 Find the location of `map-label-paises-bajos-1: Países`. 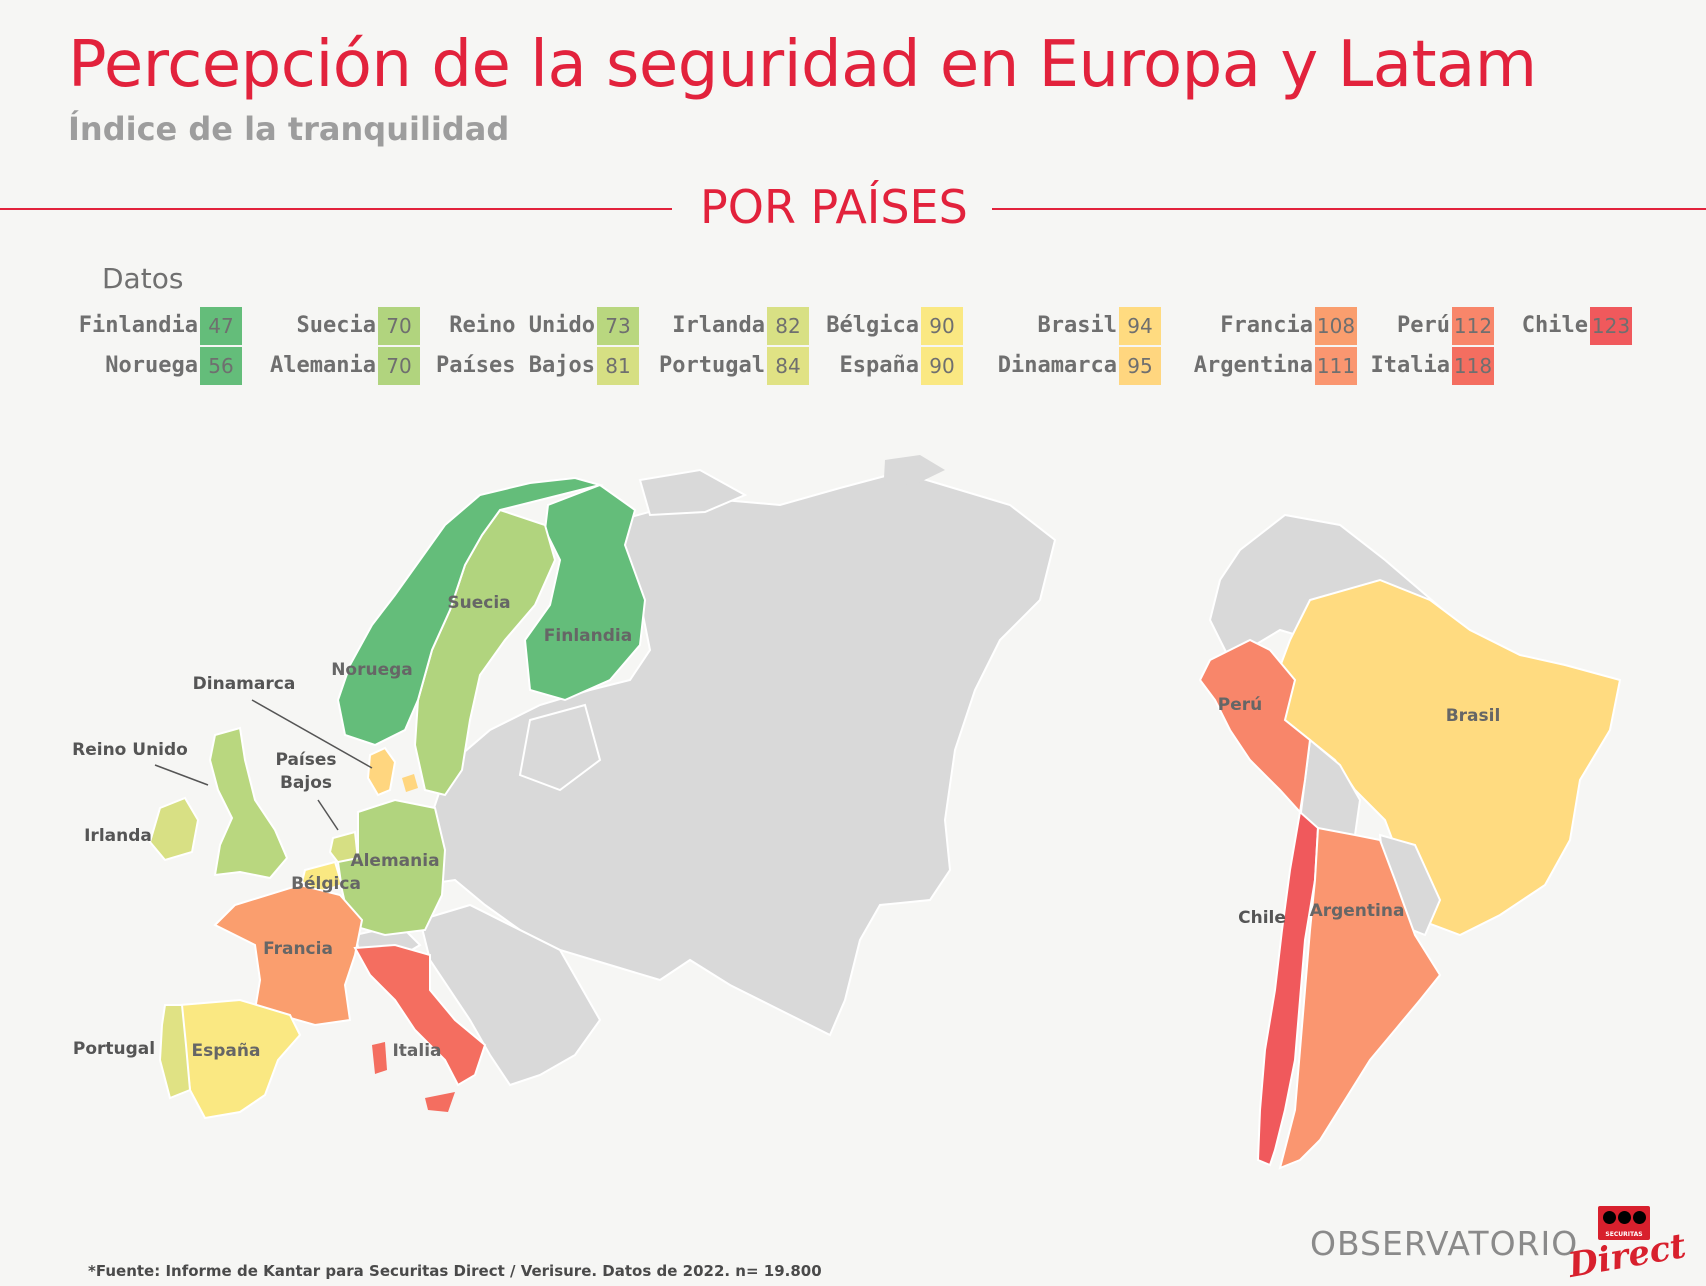

map-label-paises-bajos-1: Países is located at coordinates (305, 760).